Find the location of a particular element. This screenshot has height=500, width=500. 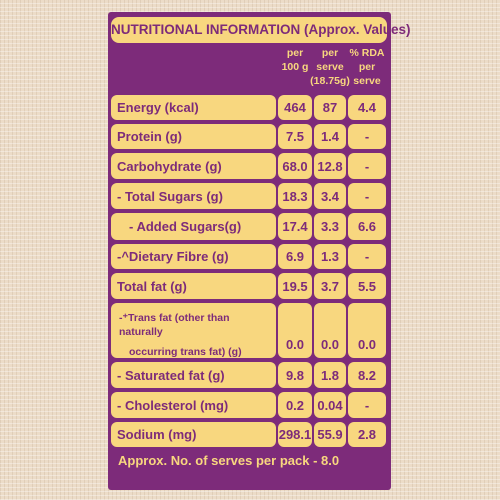

value-rda-total-fat: 5.5 is located at coordinates (367, 286).